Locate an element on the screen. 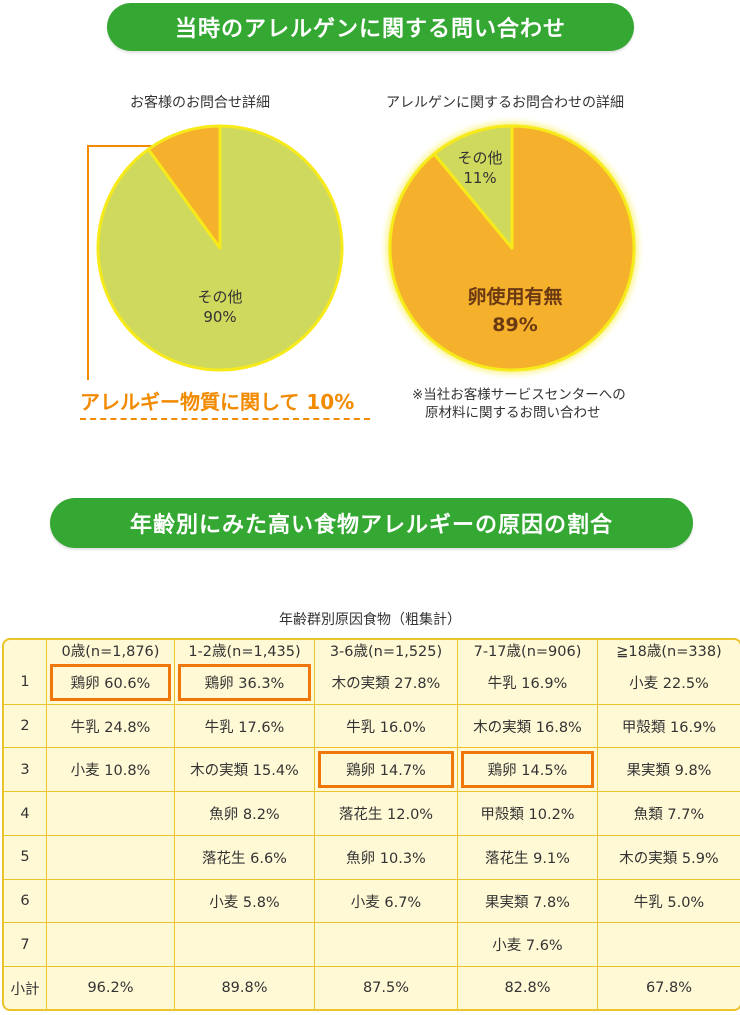  pie2-footnote-line1: ※当社お客様サービスセンターへの is located at coordinates (519, 395).